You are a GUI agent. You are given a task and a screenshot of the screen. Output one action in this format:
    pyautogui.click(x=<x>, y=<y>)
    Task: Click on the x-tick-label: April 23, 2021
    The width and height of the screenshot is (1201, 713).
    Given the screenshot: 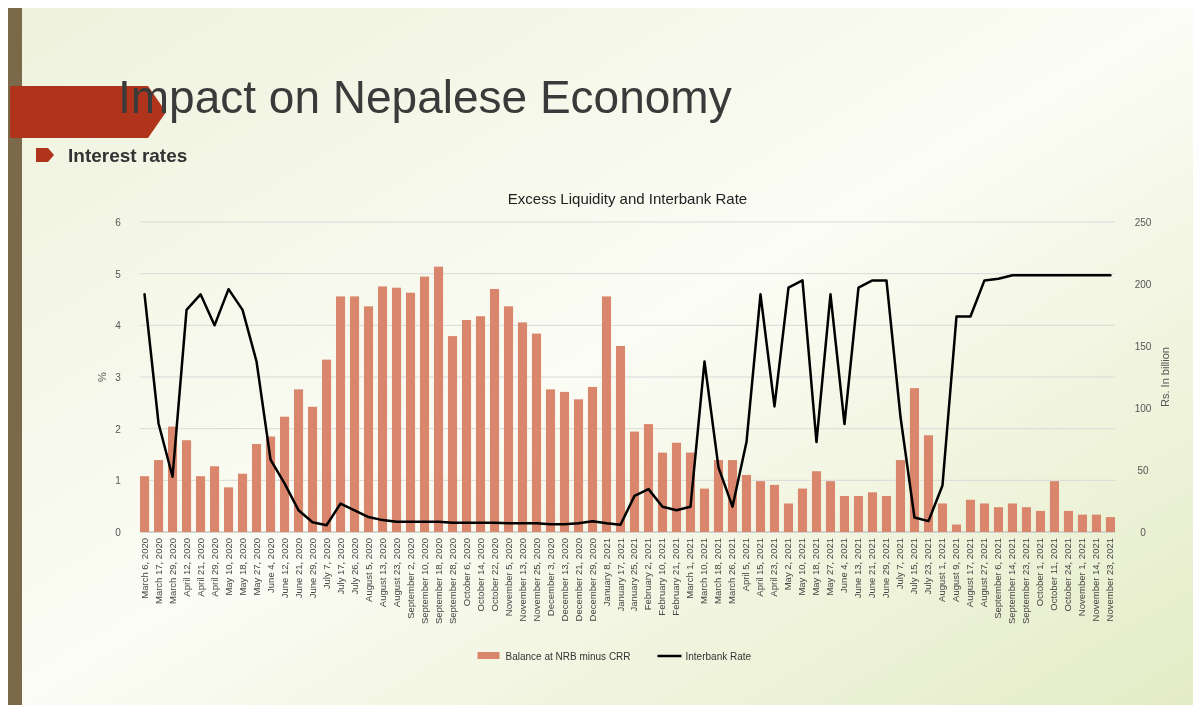 What is the action you would take?
    pyautogui.click(x=774, y=567)
    